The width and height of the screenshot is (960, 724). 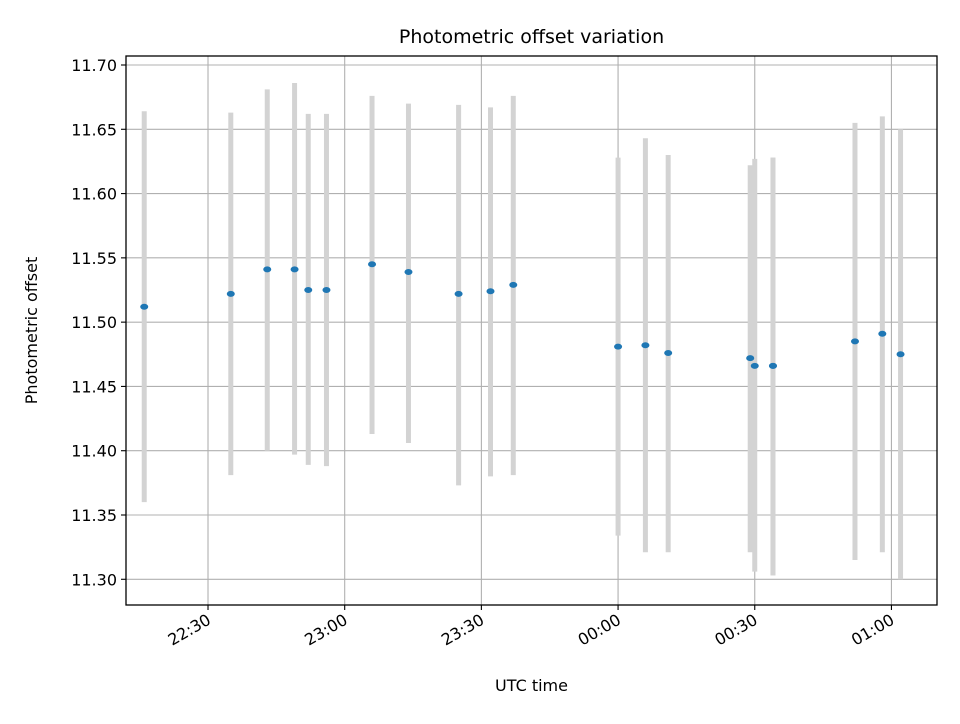 I want to click on y-tick-label: 11.70, so click(x=94, y=65).